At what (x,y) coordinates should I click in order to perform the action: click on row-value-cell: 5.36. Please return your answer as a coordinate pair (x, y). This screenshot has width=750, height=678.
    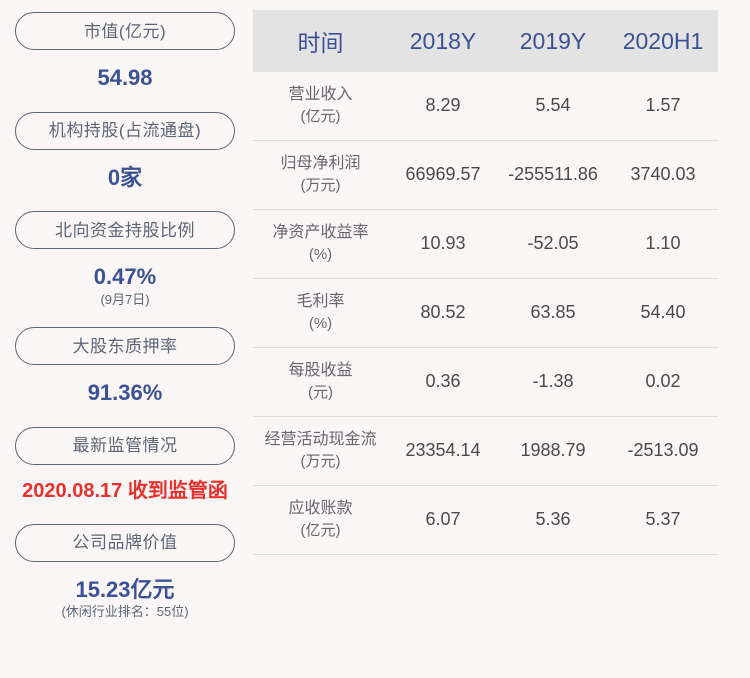
    Looking at the image, I should click on (553, 520).